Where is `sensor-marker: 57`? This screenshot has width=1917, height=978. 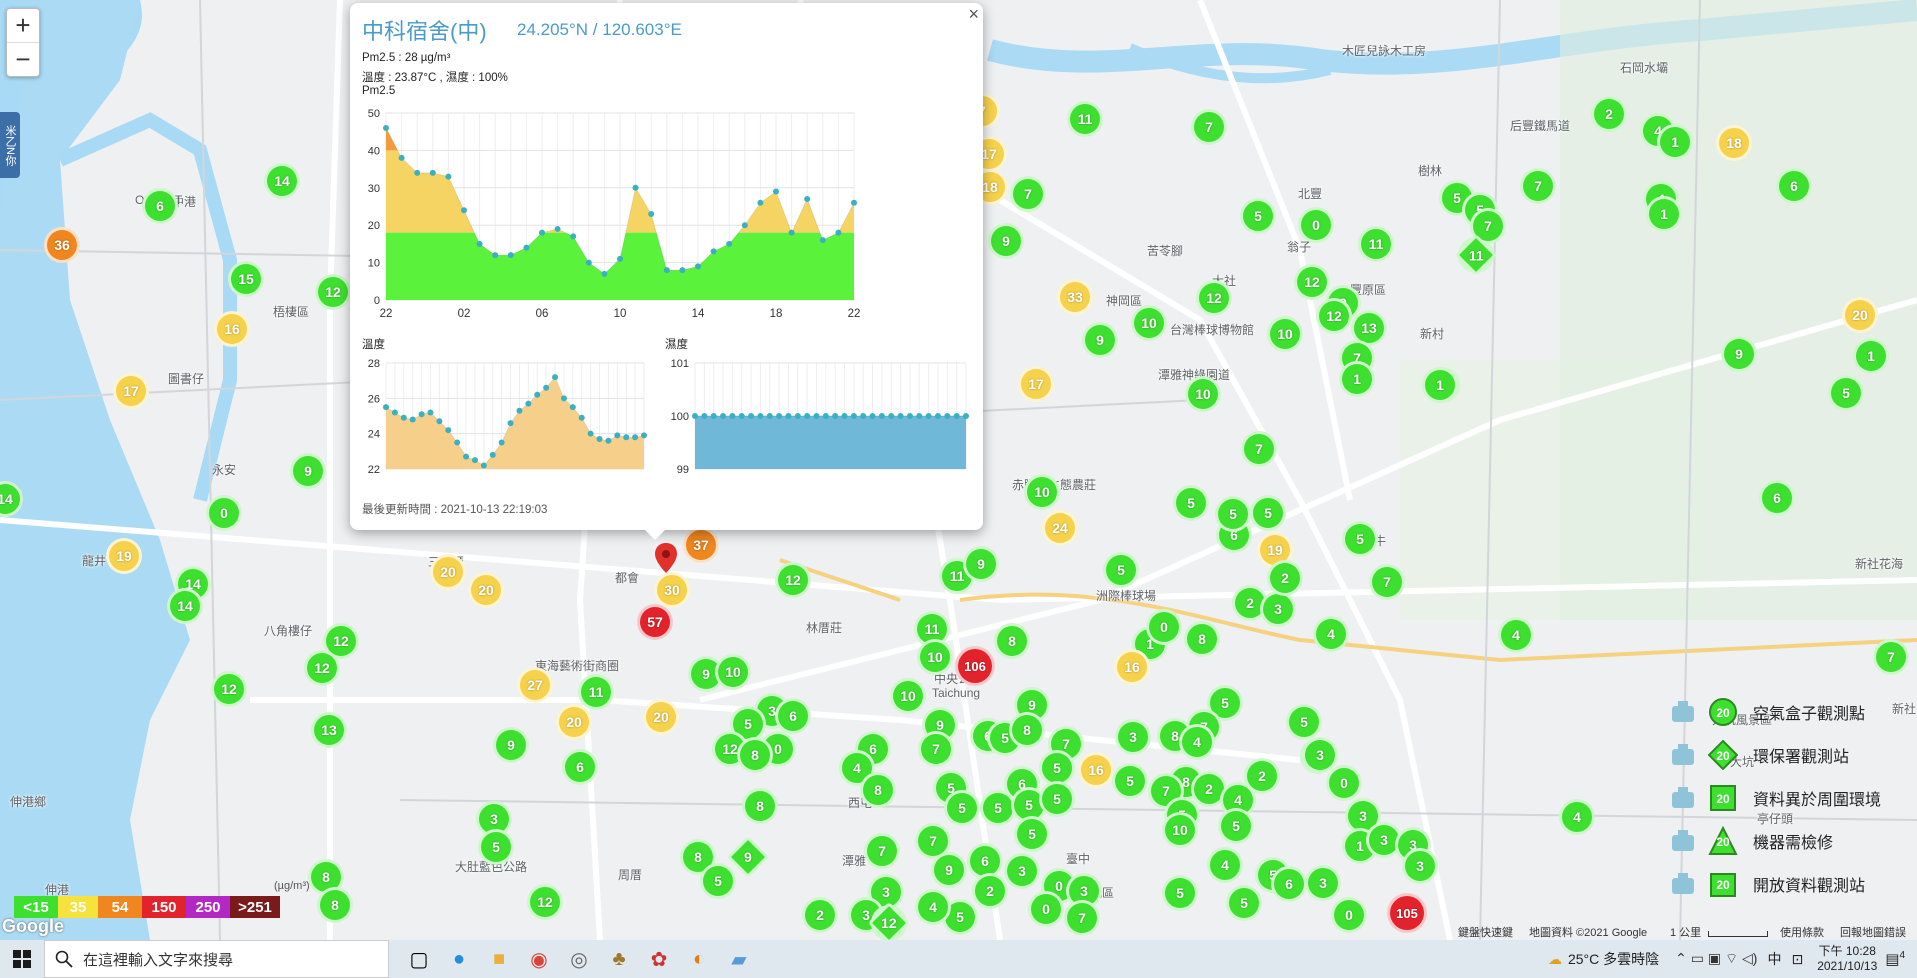
sensor-marker: 57 is located at coordinates (655, 622).